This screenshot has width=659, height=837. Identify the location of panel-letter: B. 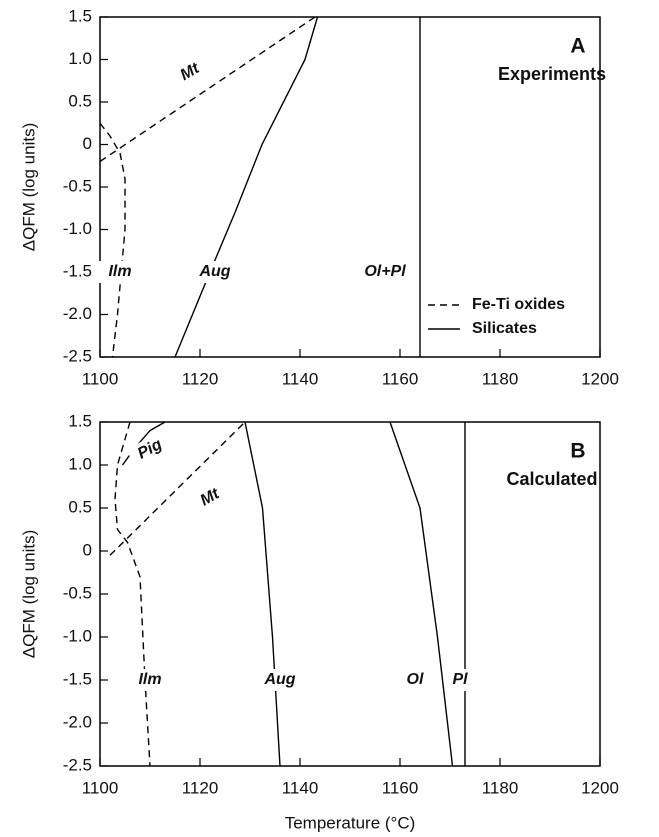
(577, 451).